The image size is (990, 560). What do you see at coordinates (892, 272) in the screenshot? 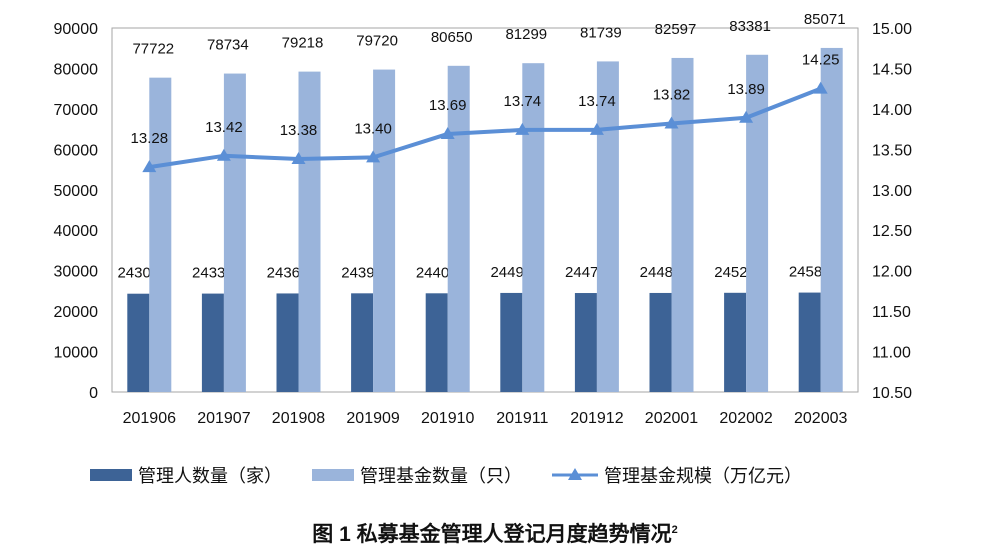
I see `y-right-tick-label: 12.00` at bounding box center [892, 272].